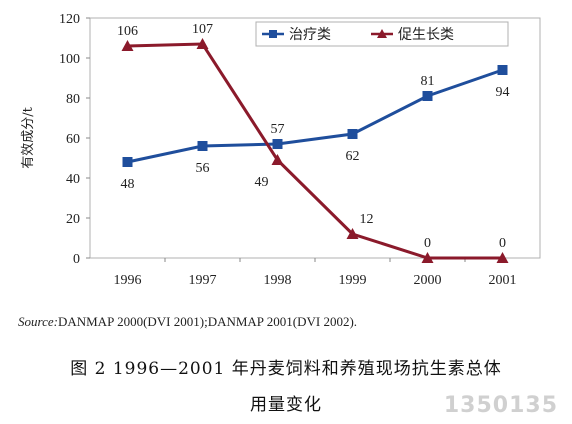  I want to click on data-label-treatment: 57, so click(278, 129).